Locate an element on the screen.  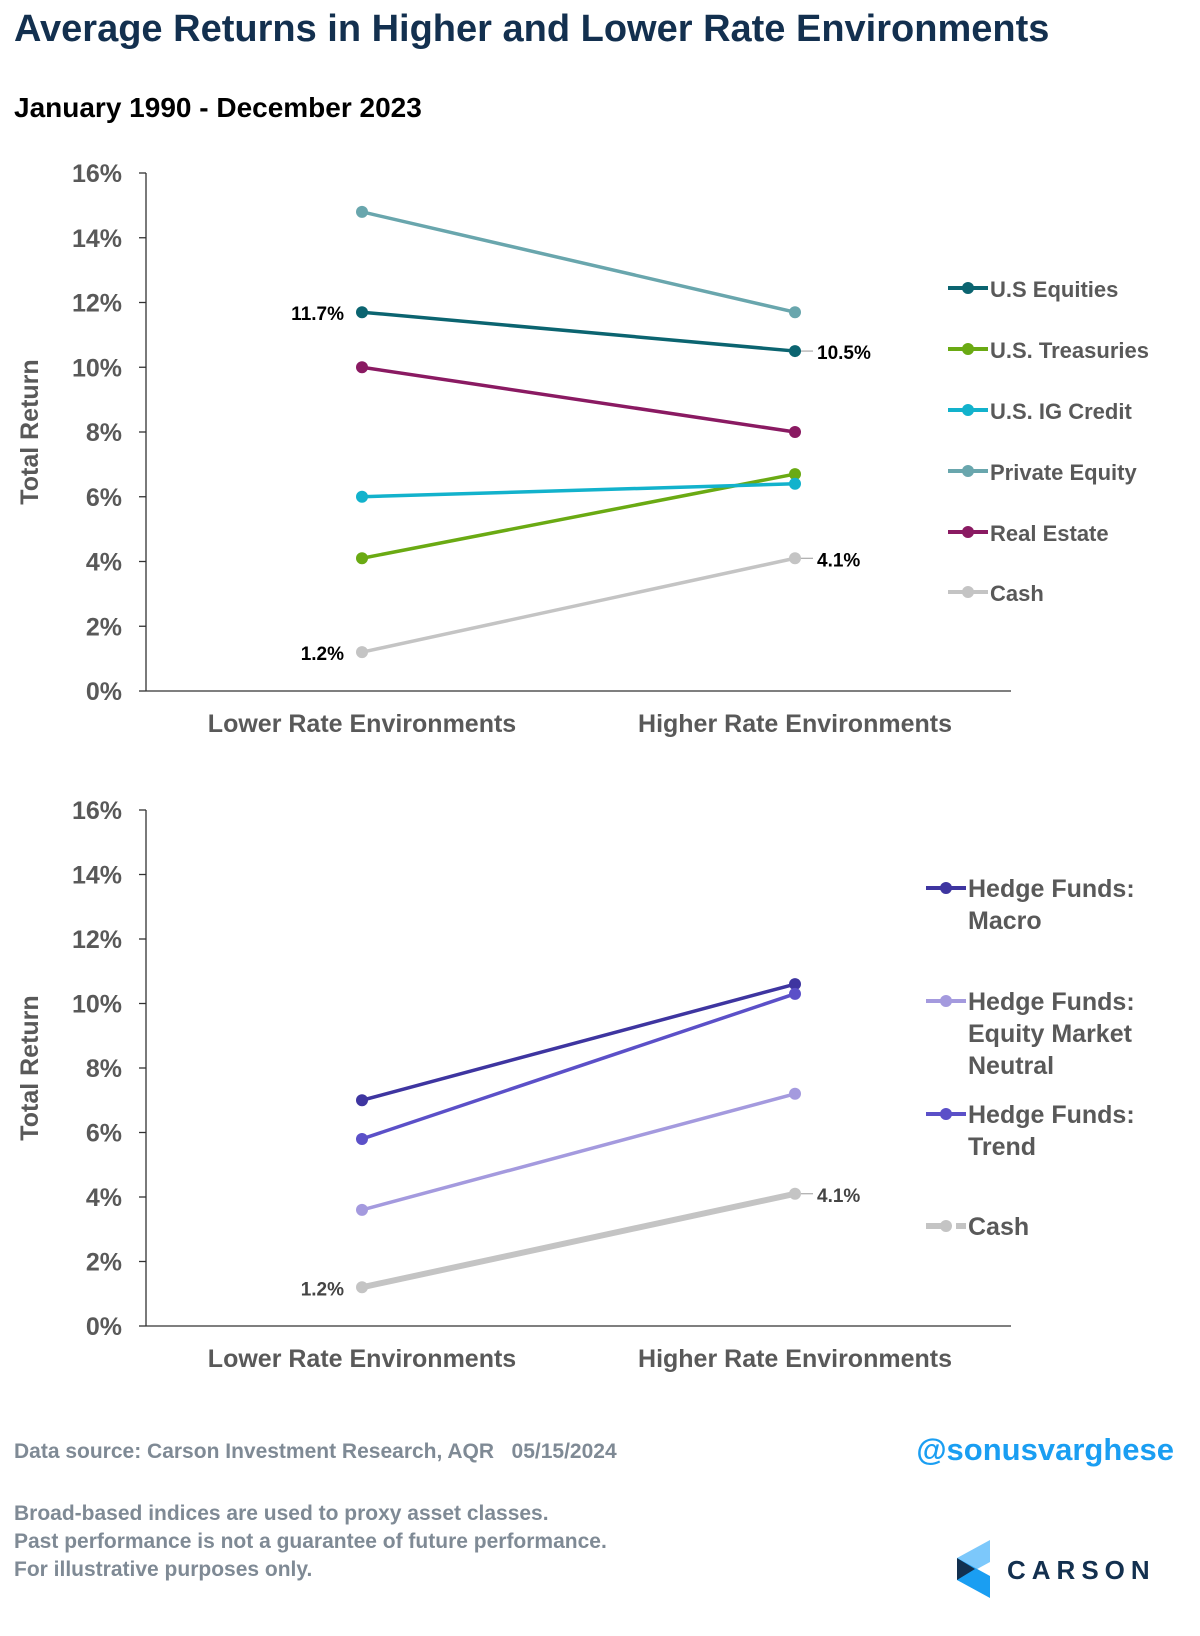
series-line-hedge-funds-trend is located at coordinates (578, 1066).